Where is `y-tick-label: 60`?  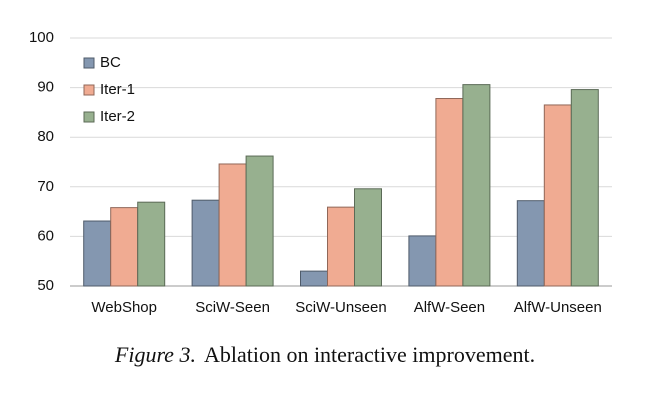
y-tick-label: 60 is located at coordinates (45, 235).